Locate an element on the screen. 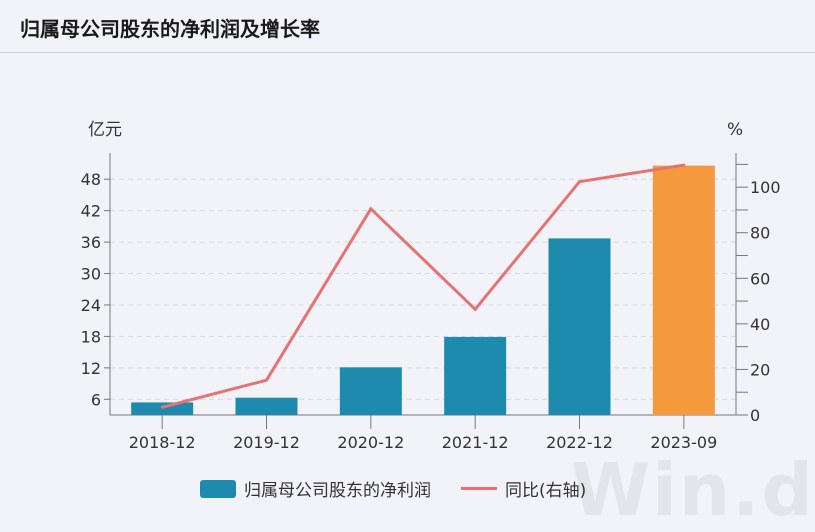 Image resolution: width=815 pixels, height=532 pixels. left-tick-label: 30 is located at coordinates (91, 274).